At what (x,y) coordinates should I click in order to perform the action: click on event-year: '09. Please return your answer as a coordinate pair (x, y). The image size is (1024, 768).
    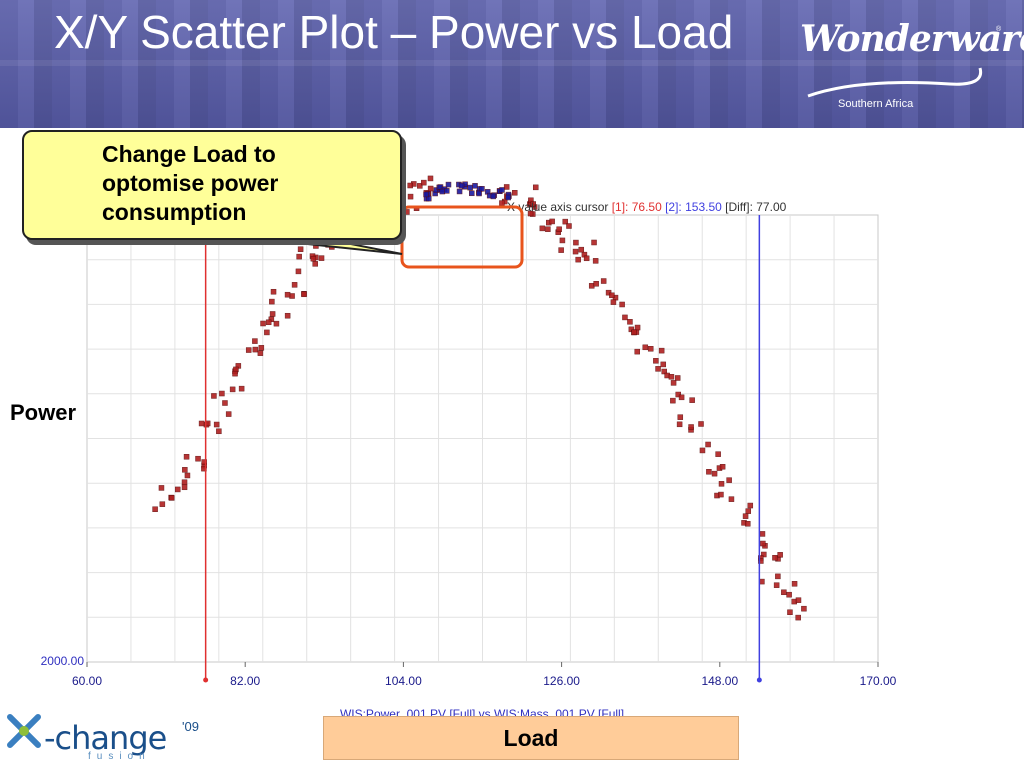
    Looking at the image, I should click on (190, 726).